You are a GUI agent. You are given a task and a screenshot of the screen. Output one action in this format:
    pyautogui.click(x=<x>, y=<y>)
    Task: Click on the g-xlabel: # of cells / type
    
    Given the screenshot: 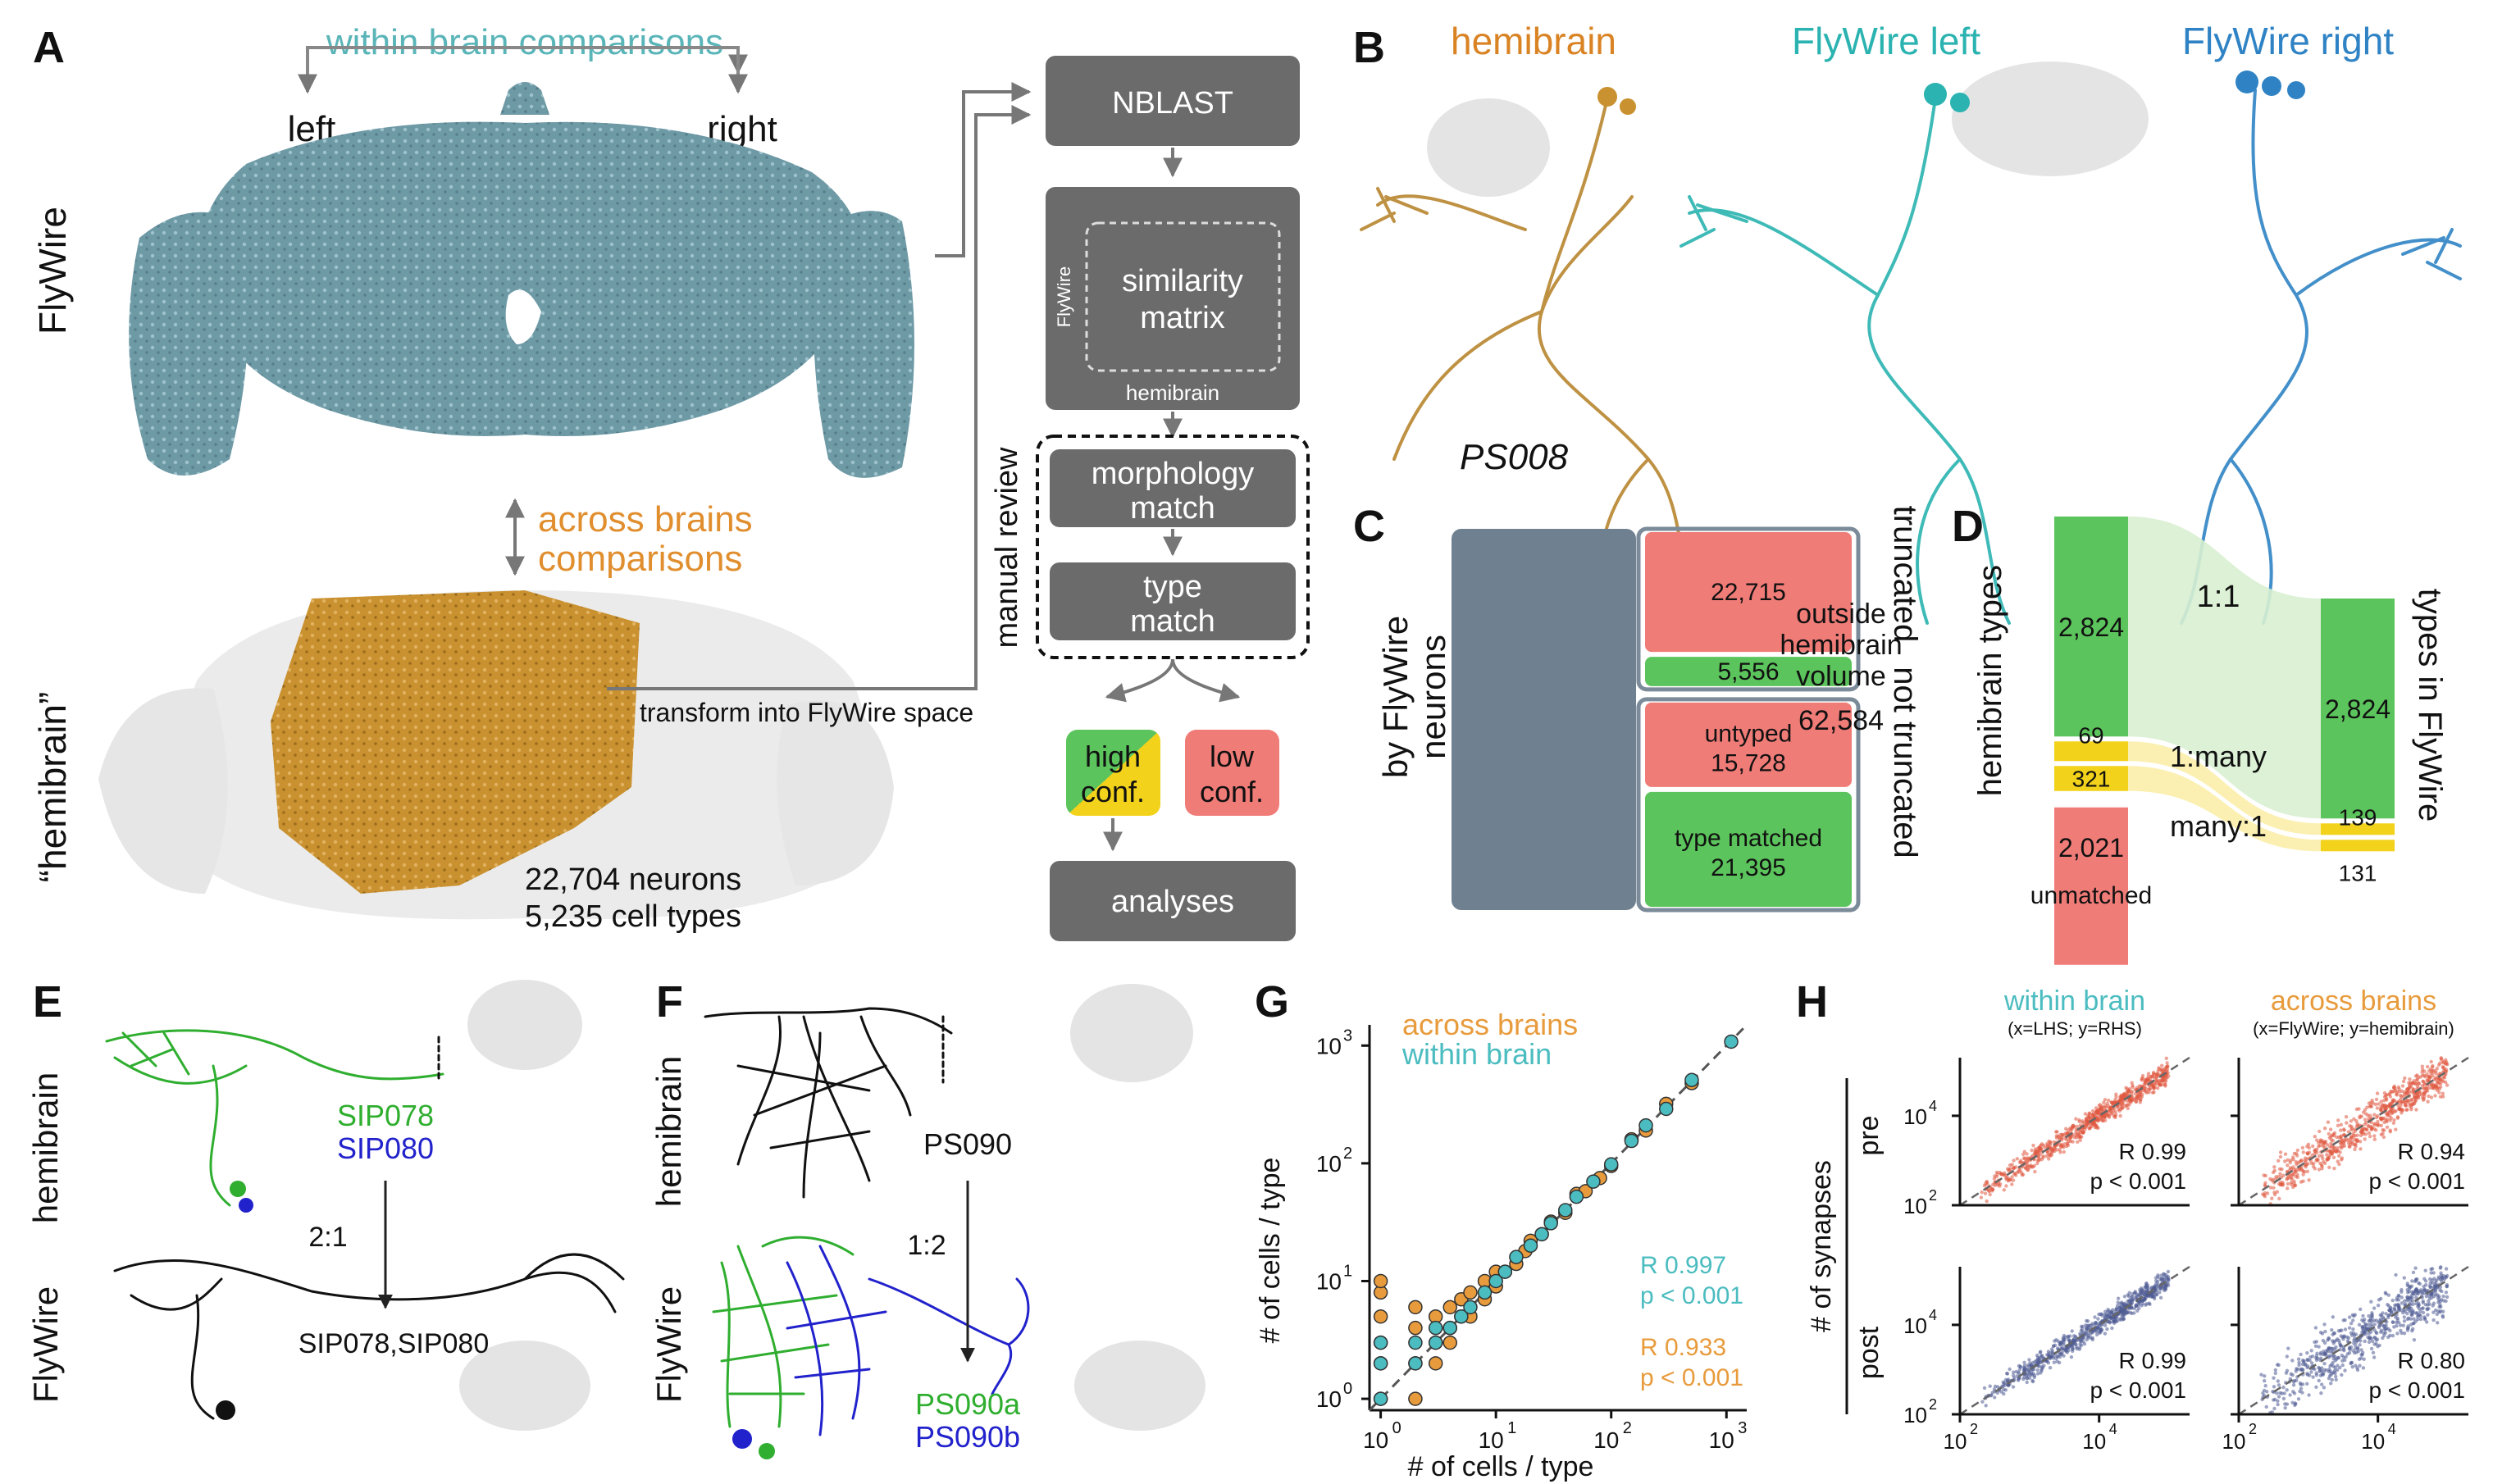 What is the action you would take?
    pyautogui.click(x=1501, y=1466)
    